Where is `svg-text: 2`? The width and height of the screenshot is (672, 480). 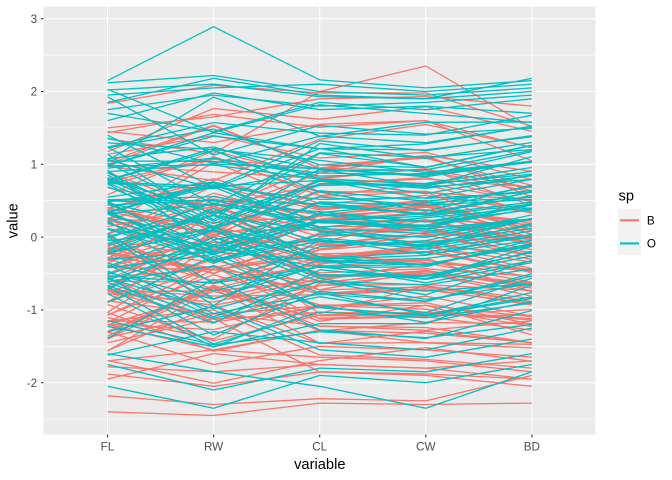
svg-text: 2 is located at coordinates (34, 92).